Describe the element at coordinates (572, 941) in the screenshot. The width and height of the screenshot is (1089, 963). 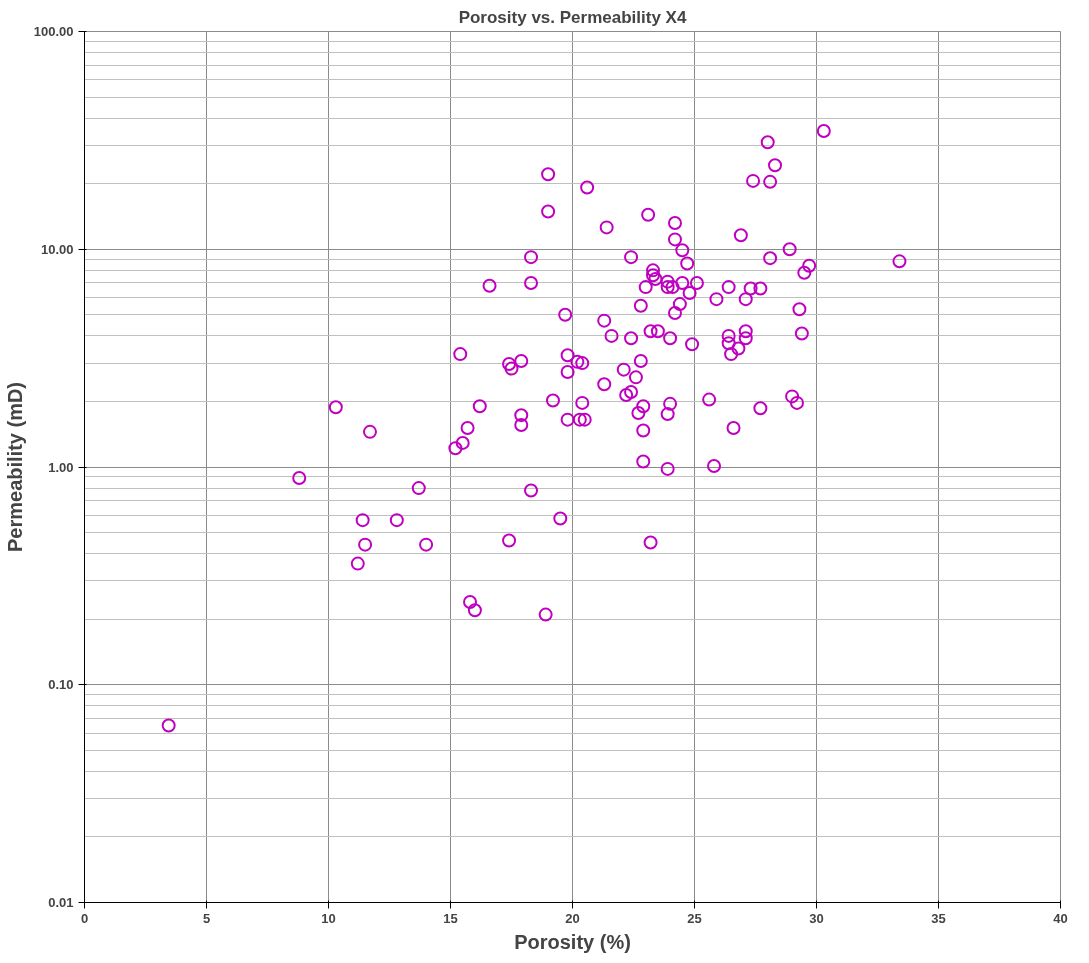
I see `x-axis-title: Porosity (%)` at that location.